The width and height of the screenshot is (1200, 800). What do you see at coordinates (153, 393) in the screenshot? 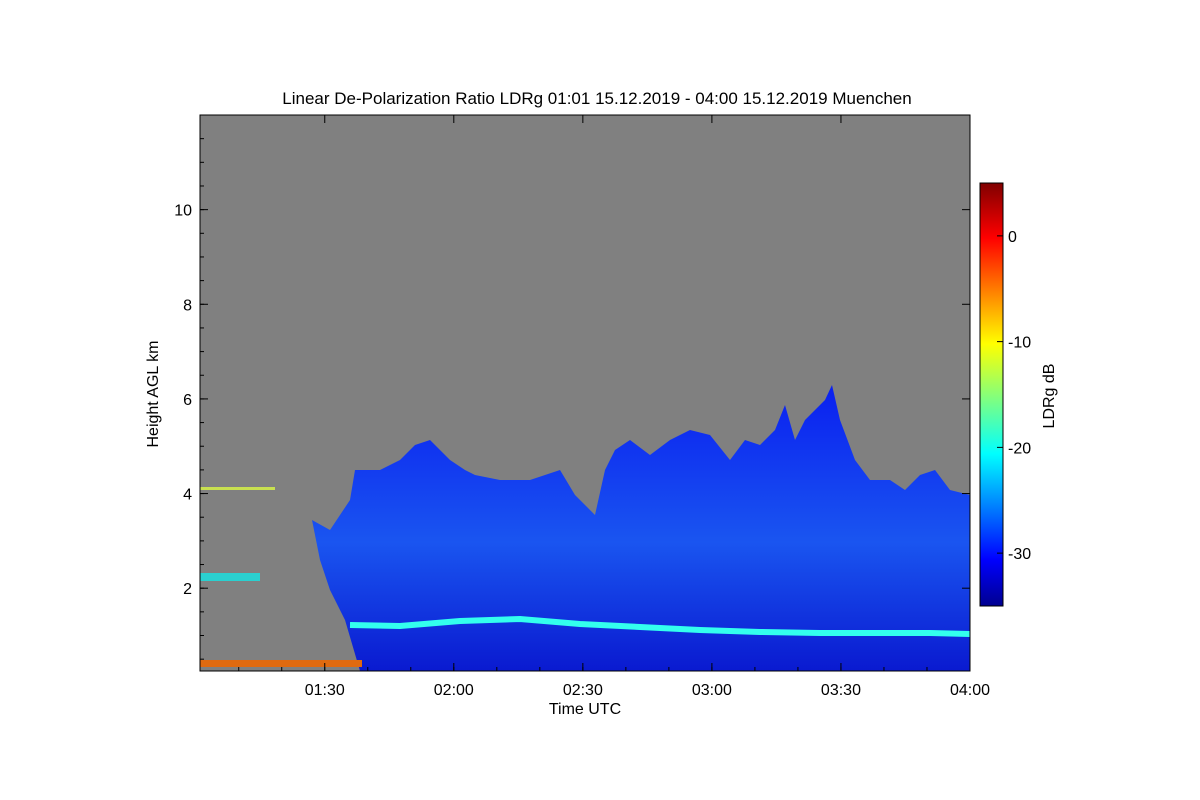
I see `y-axis-label: Height AGL km` at bounding box center [153, 393].